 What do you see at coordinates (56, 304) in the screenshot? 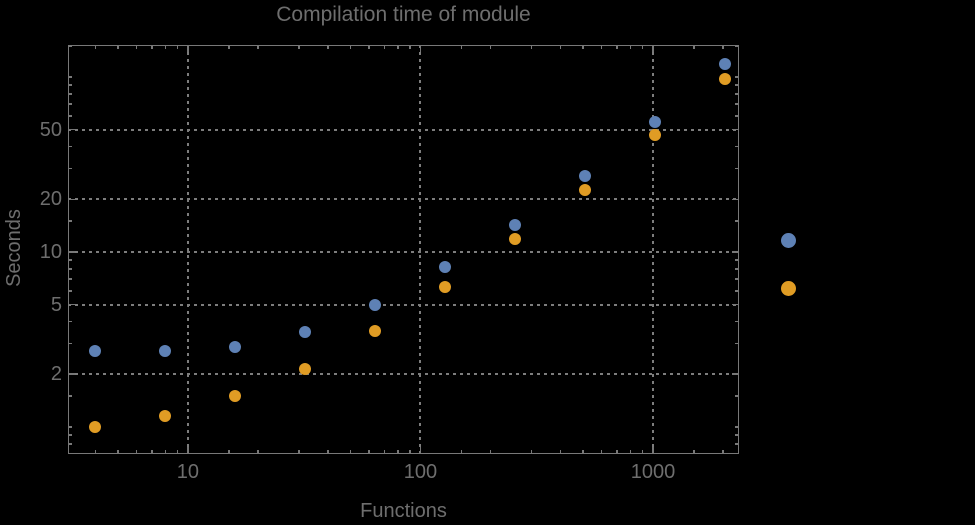
I see `y-tick-label: 5` at bounding box center [56, 304].